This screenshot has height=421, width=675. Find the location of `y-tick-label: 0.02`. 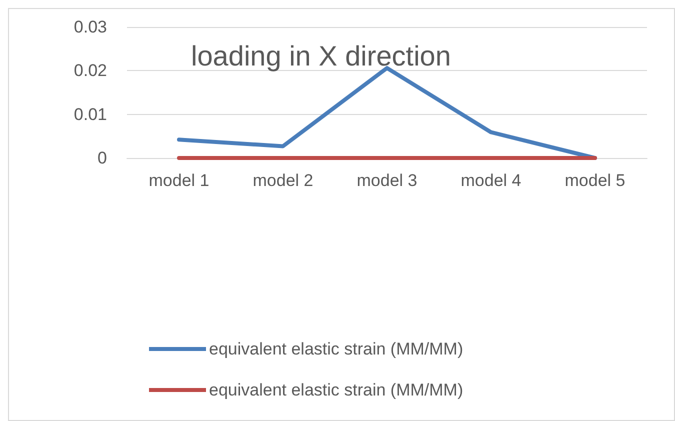

y-tick-label: 0.02 is located at coordinates (90, 70).